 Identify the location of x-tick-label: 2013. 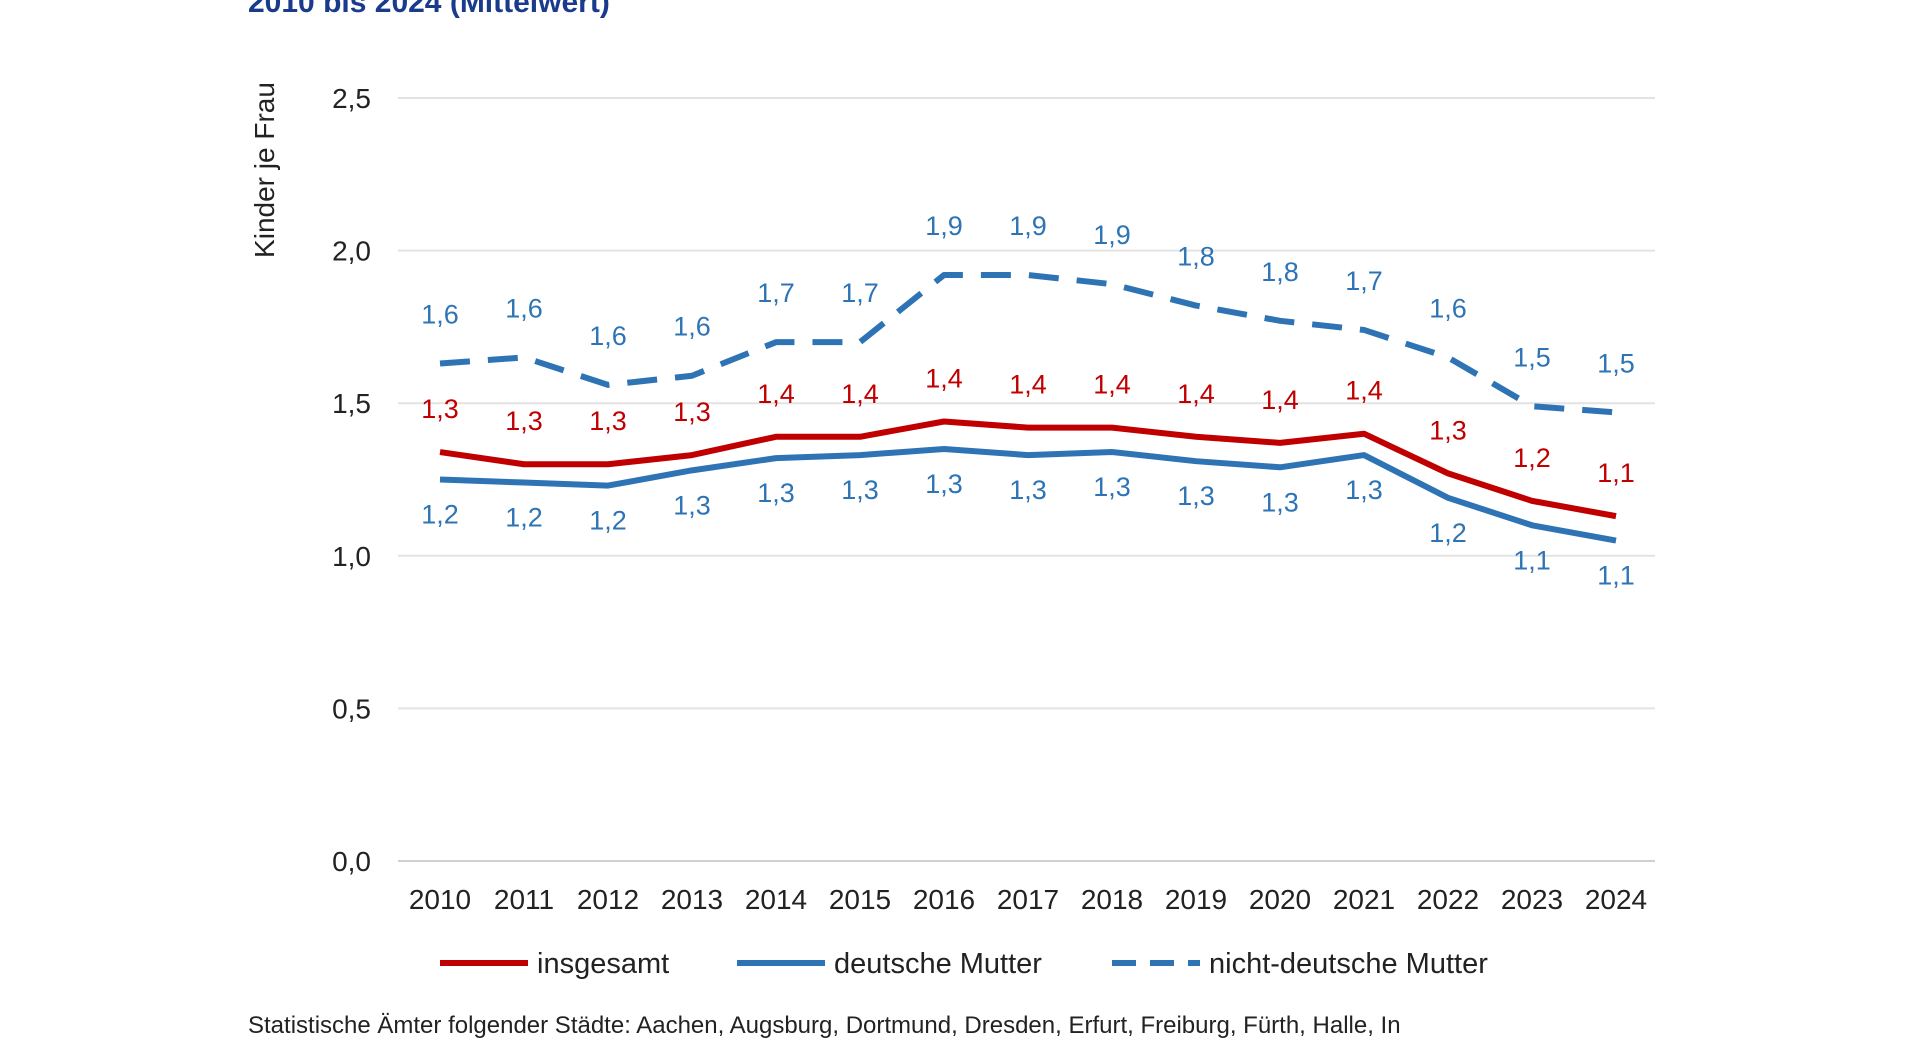
(692, 899).